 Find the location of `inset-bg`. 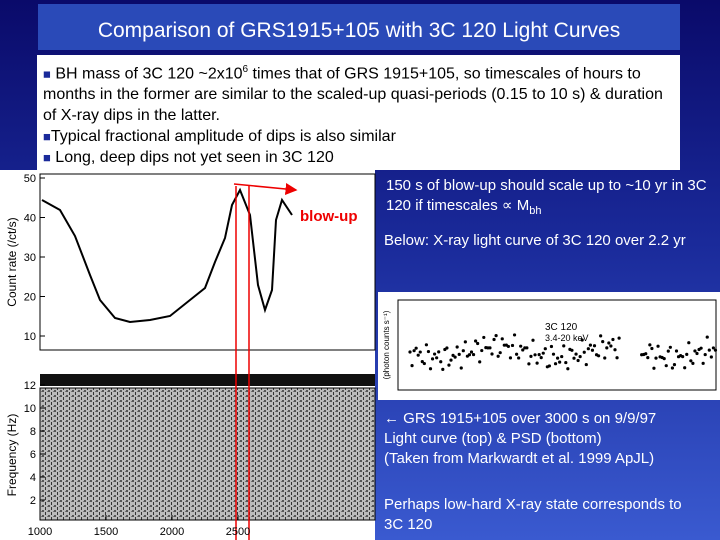

inset-bg is located at coordinates (549, 346).